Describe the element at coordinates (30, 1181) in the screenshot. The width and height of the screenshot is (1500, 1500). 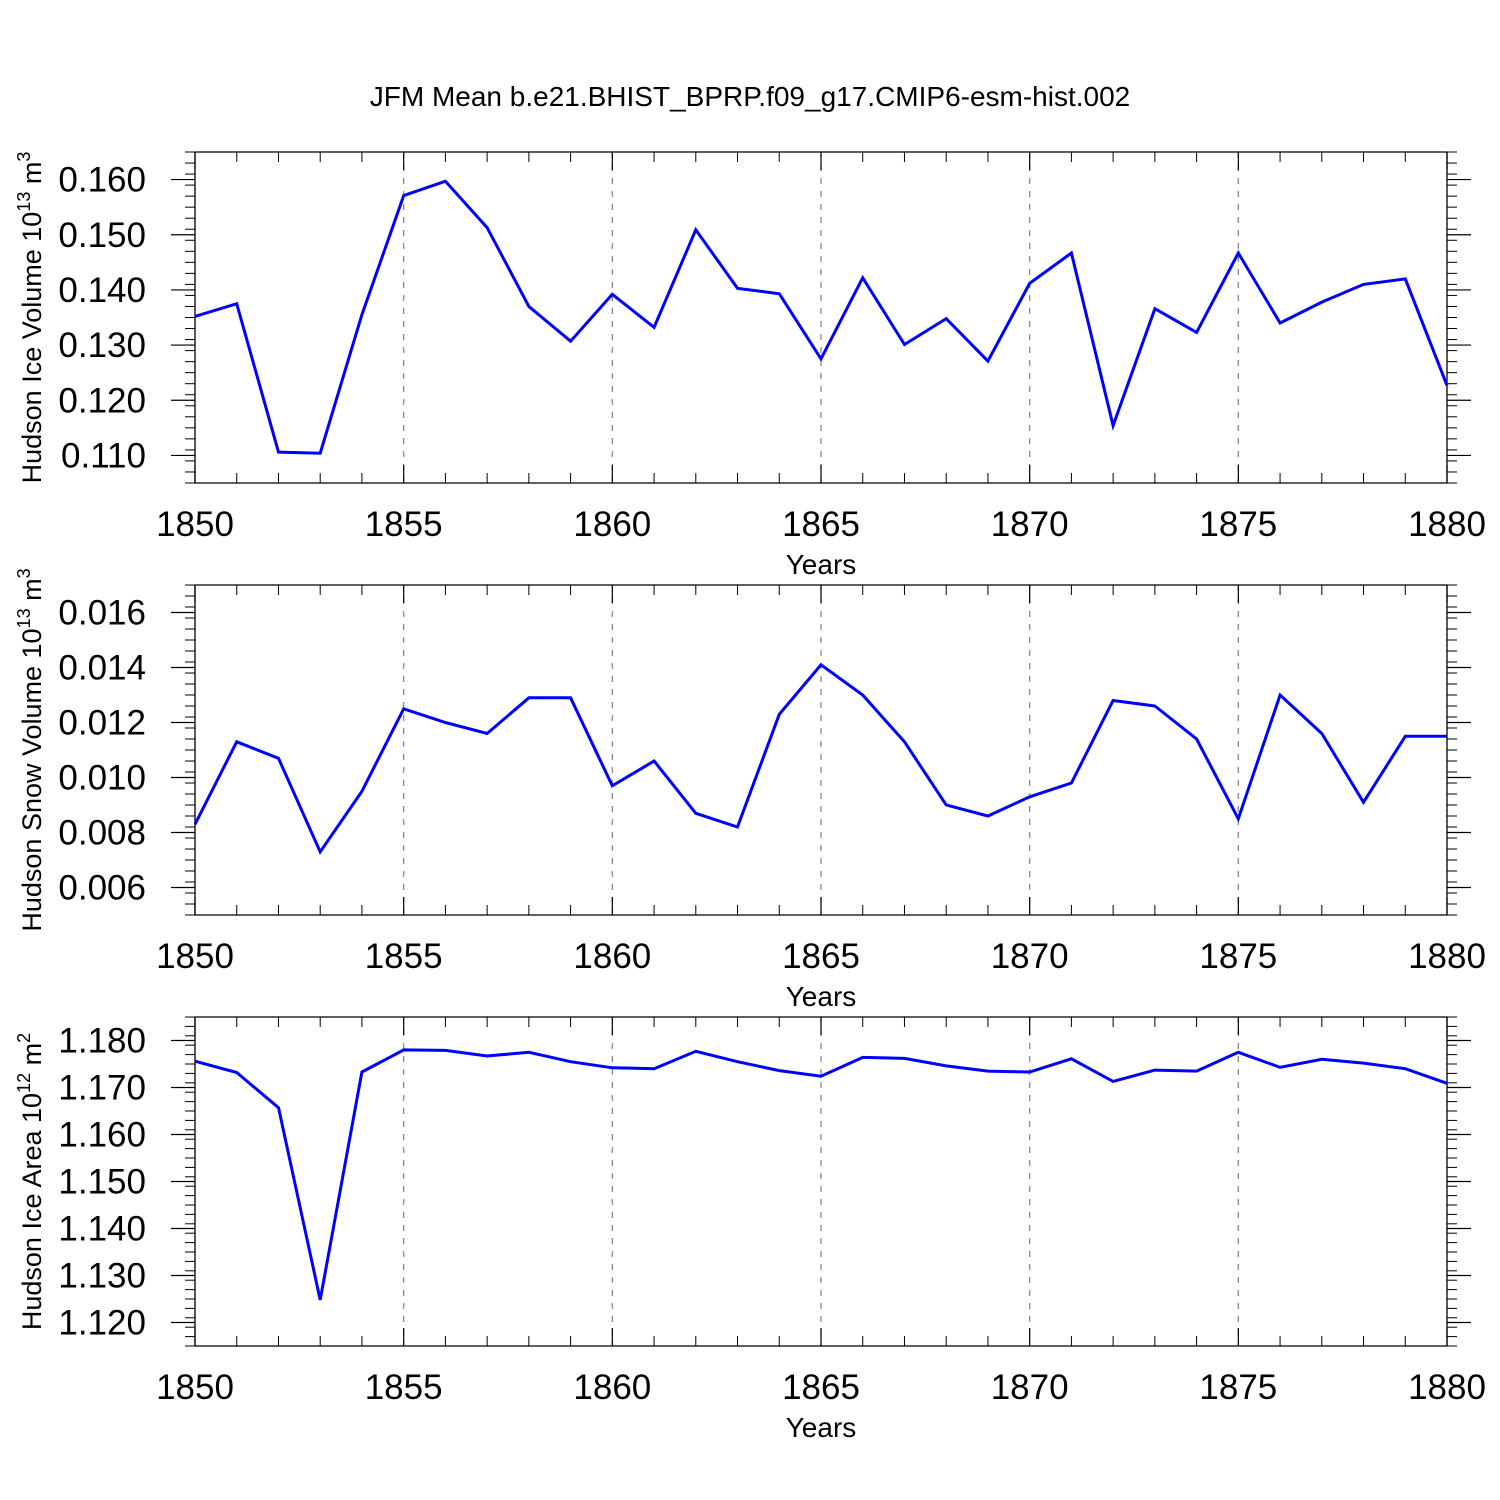
I see `y-axis-label: Hudson Ice Area 1012 m2` at that location.